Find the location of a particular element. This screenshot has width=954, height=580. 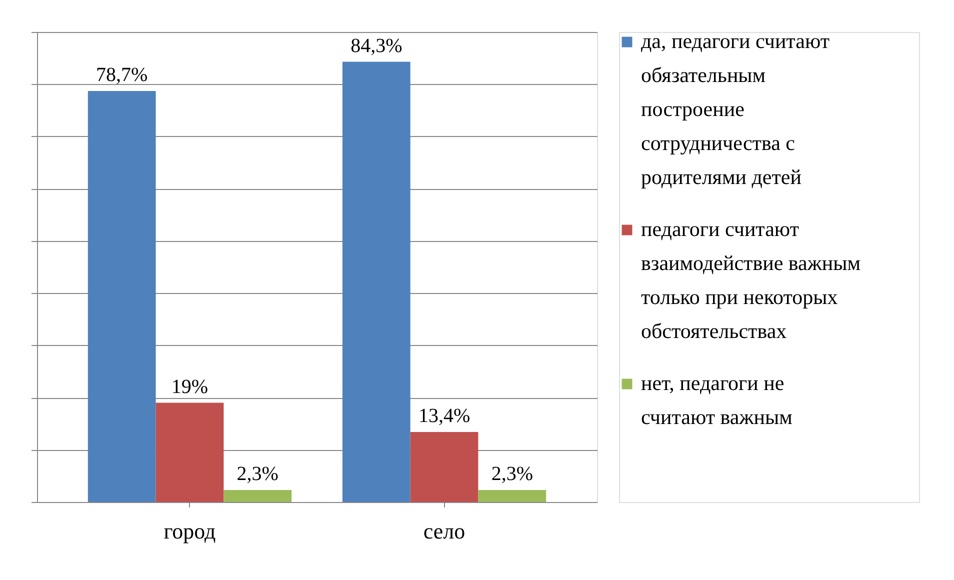

x-tick-label: село is located at coordinates (444, 531).